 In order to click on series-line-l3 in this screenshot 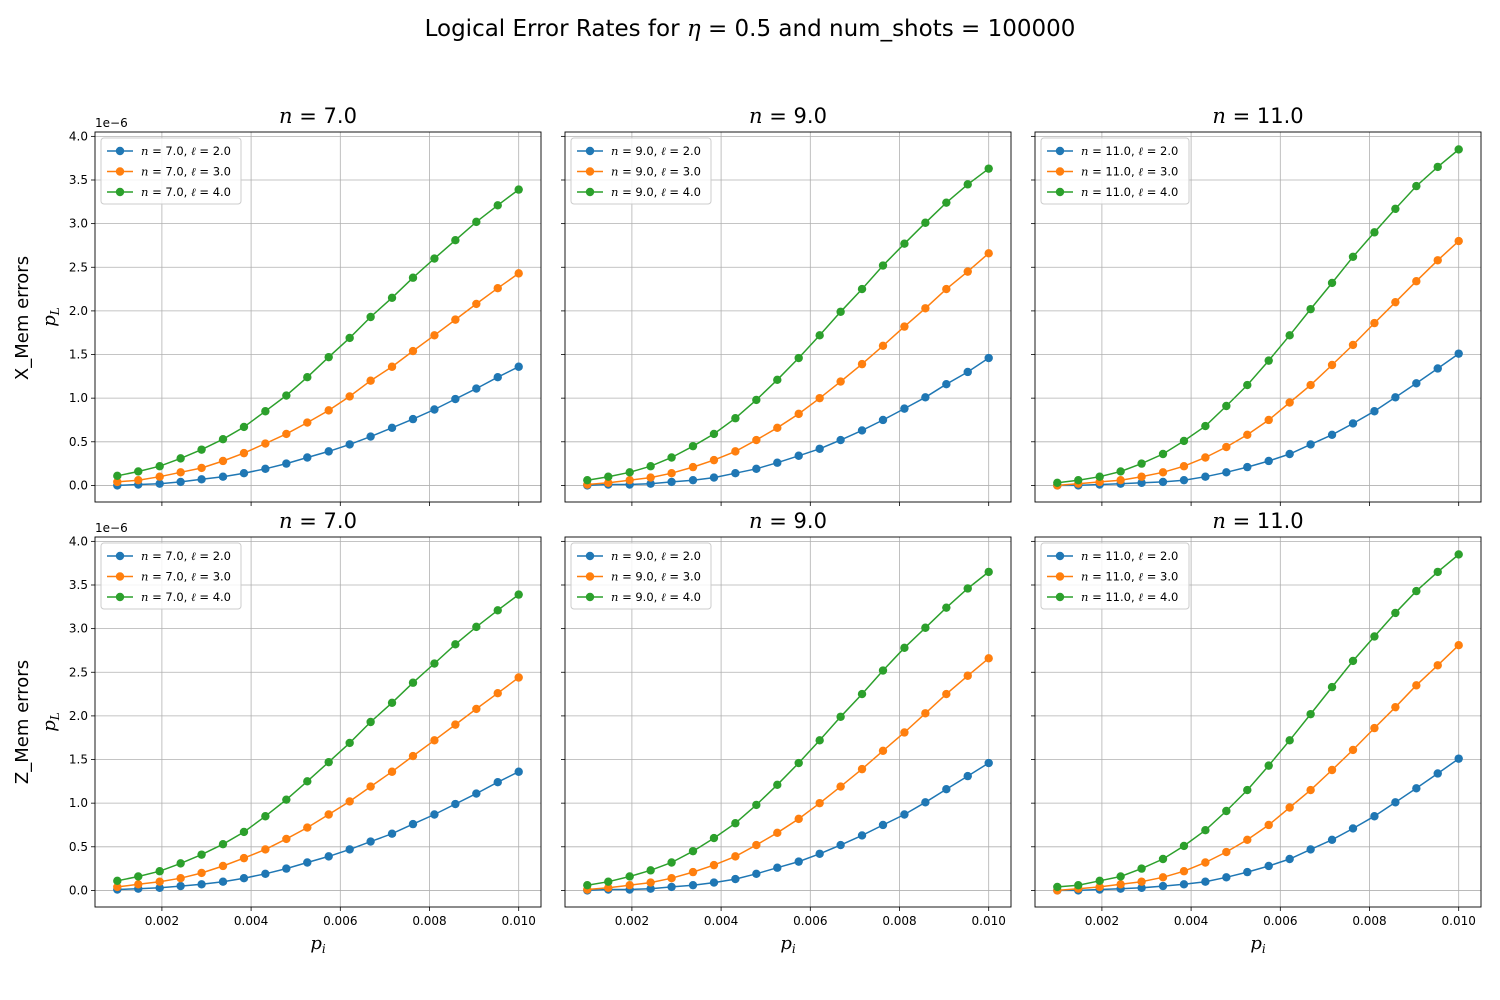, I will do `click(1258, 768)`.